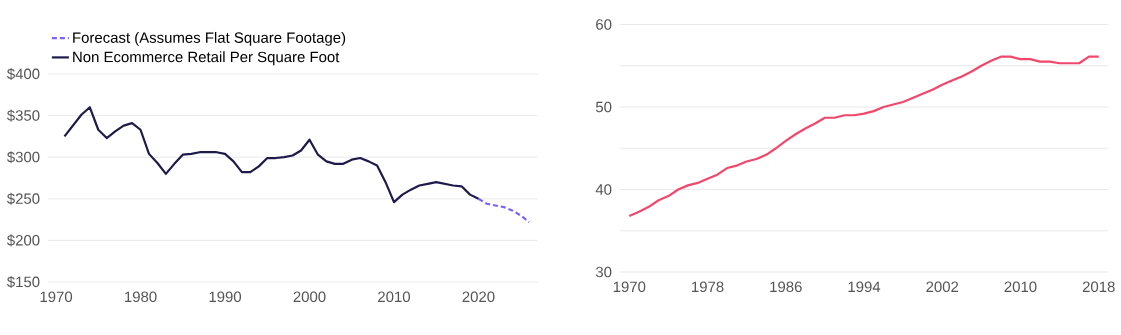  I want to click on x-tick-label: 2000, so click(309, 297).